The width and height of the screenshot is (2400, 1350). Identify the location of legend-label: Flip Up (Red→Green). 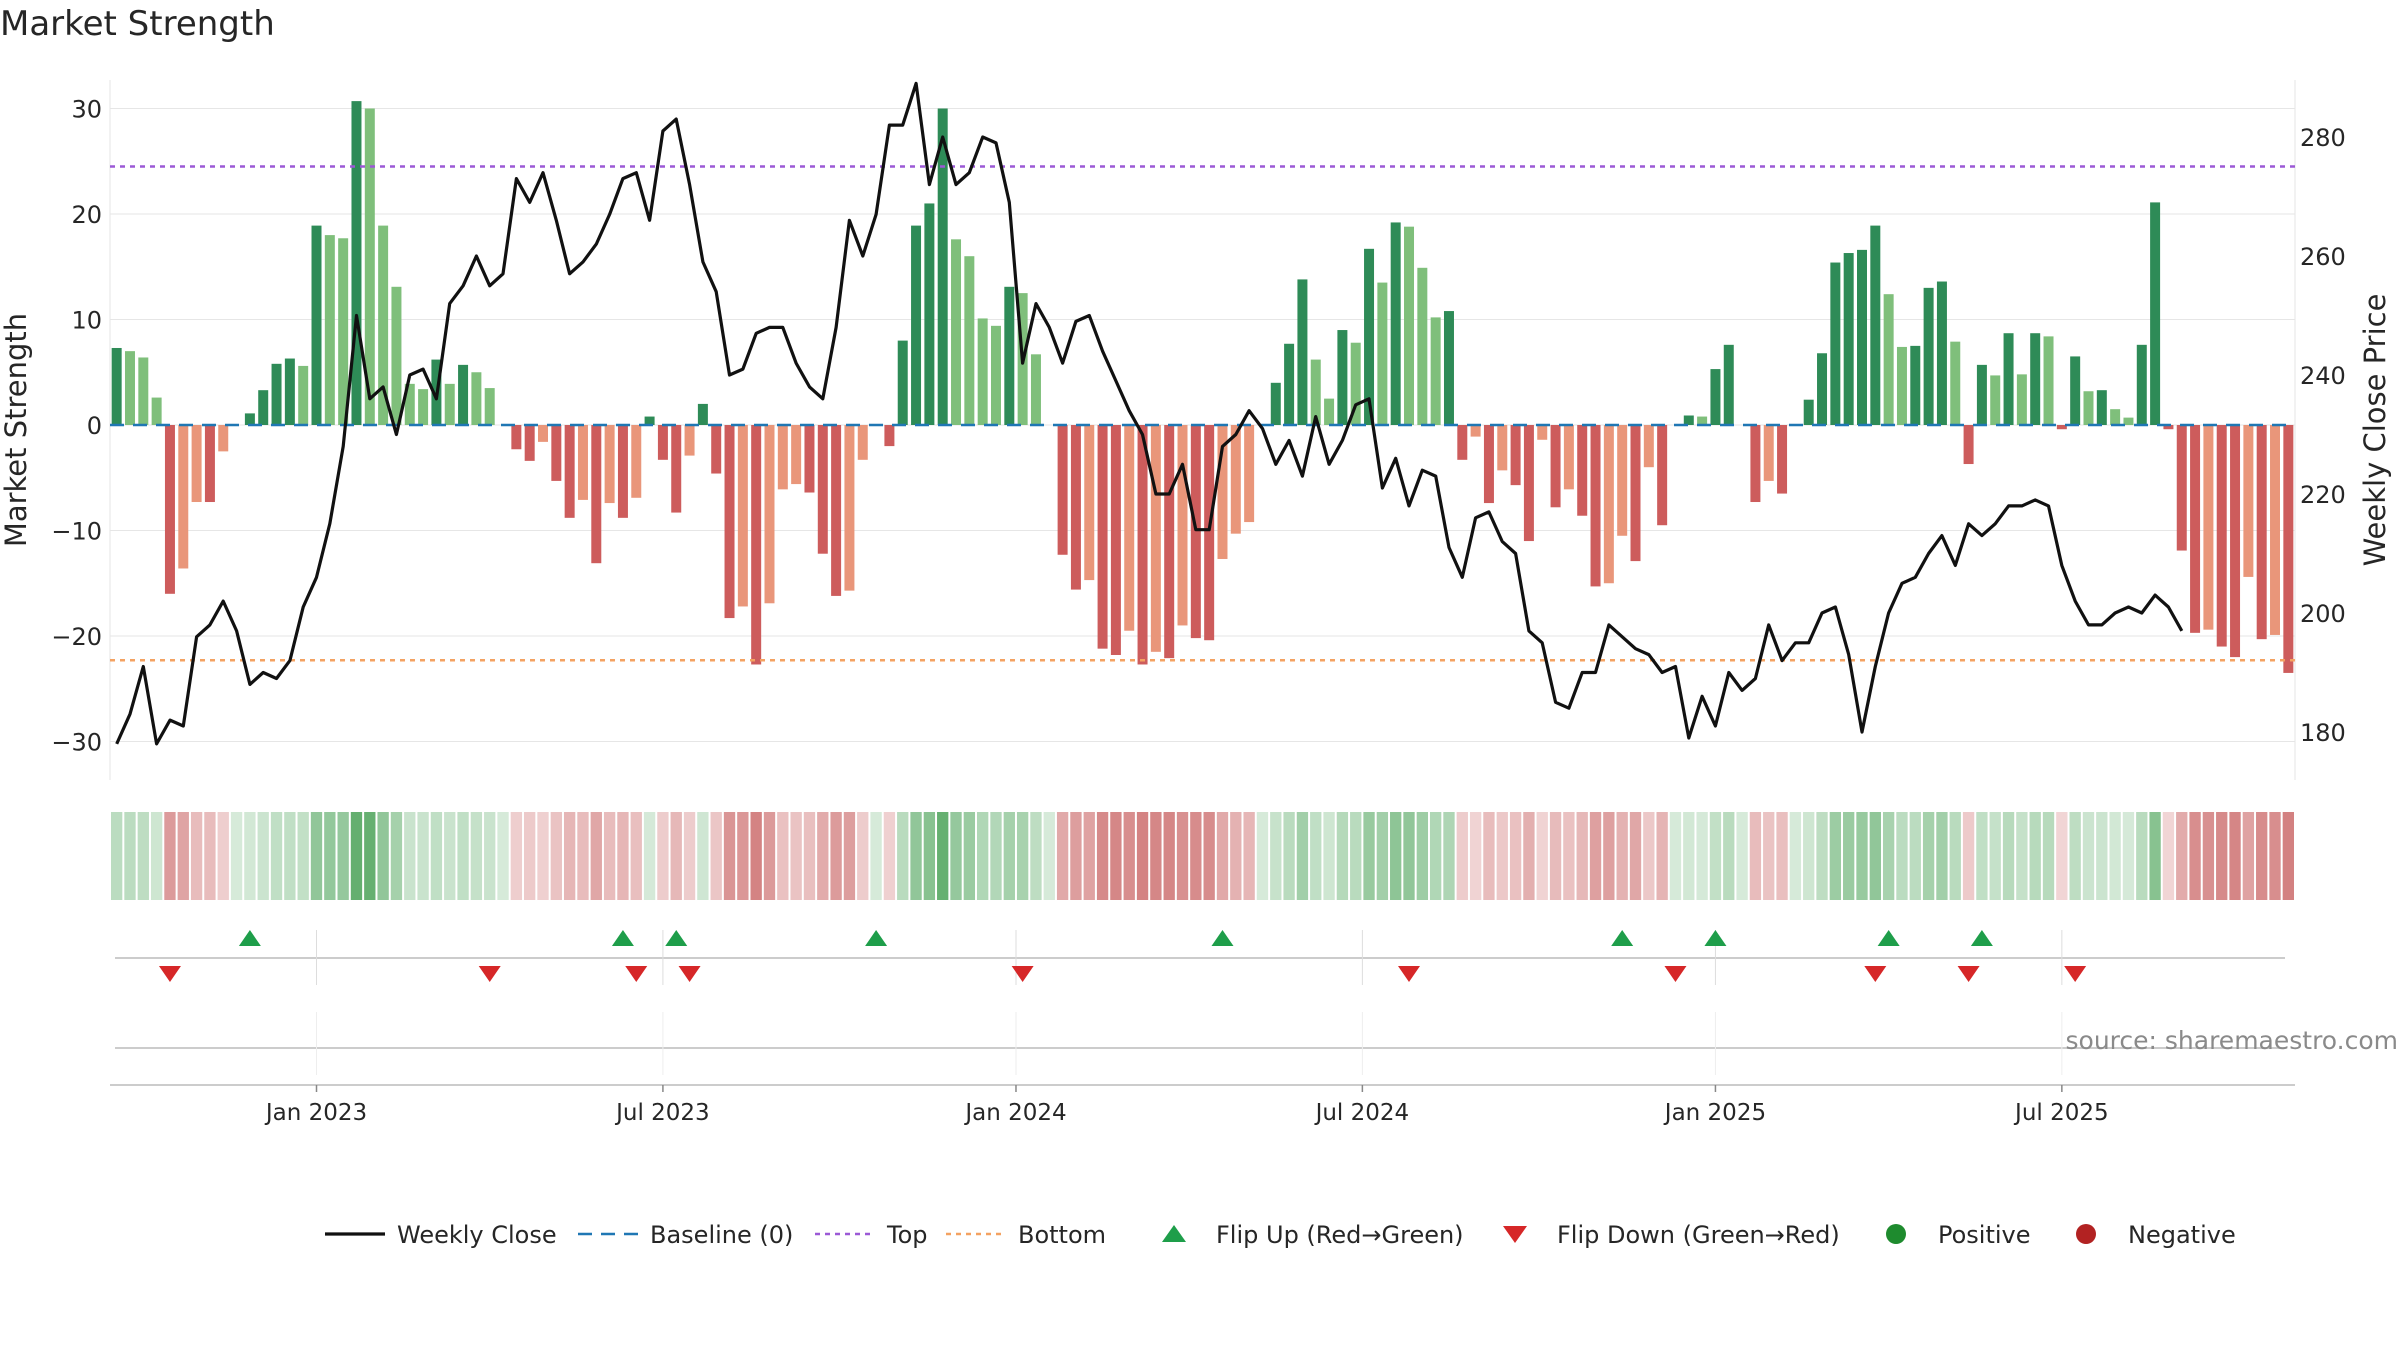
(1340, 1235).